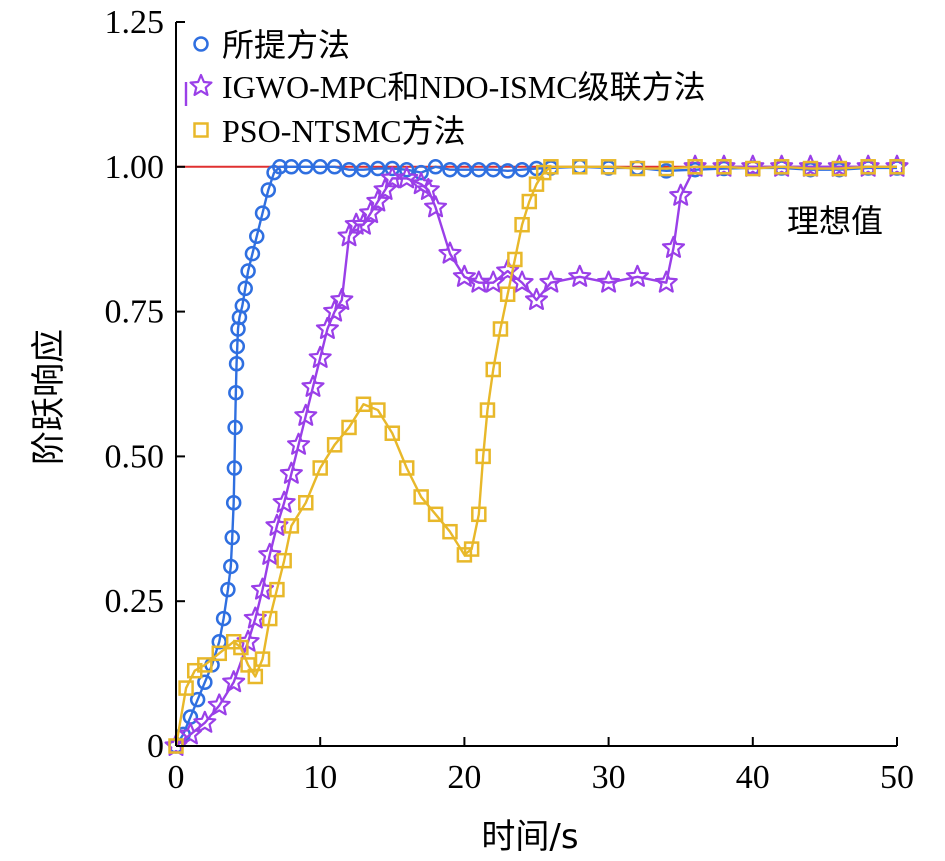 The height and width of the screenshot is (861, 945). Describe the element at coordinates (464, 777) in the screenshot. I see `x-tick-label: 20` at that location.